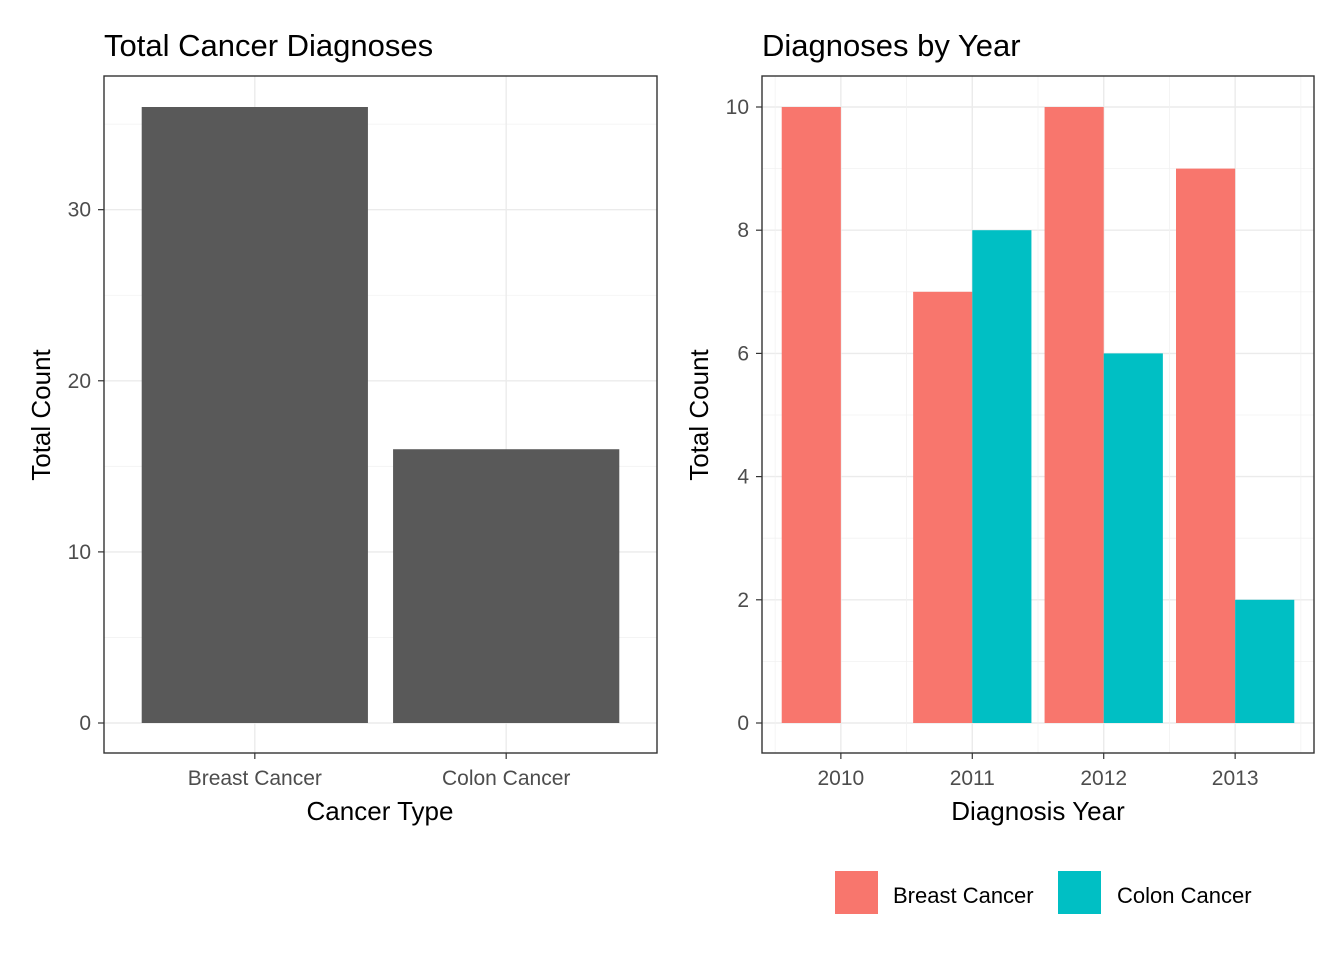 The image size is (1344, 960). I want to click on bar-breast-cancer-2010, so click(811, 415).